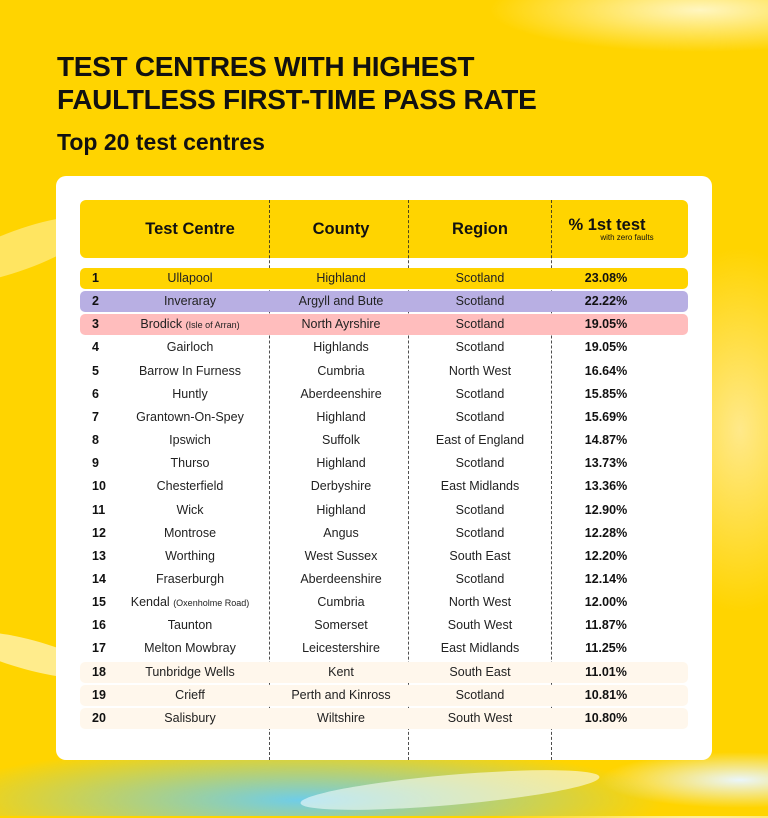  I want to click on region-cell: East of England, so click(480, 440).